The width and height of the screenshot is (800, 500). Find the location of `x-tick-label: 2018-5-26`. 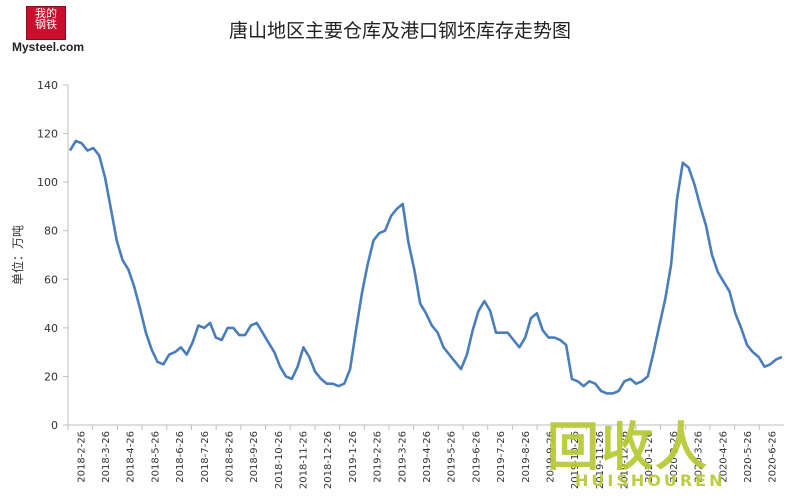

x-tick-label: 2018-5-26 is located at coordinates (155, 457).